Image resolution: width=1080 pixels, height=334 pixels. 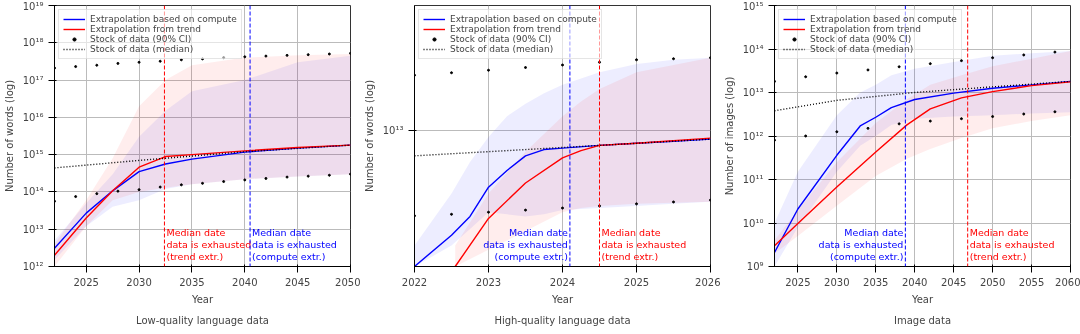 I want to click on text: Low-quality language data, so click(x=202, y=320).